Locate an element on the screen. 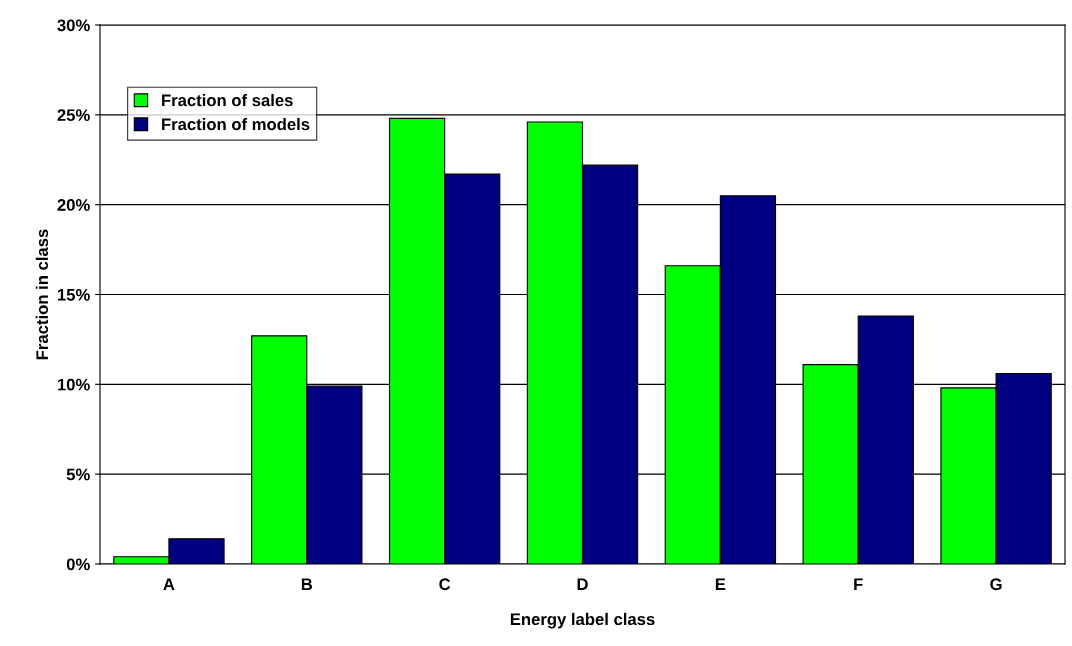 This screenshot has width=1072, height=646. legend-label: Fraction of models is located at coordinates (236, 124).